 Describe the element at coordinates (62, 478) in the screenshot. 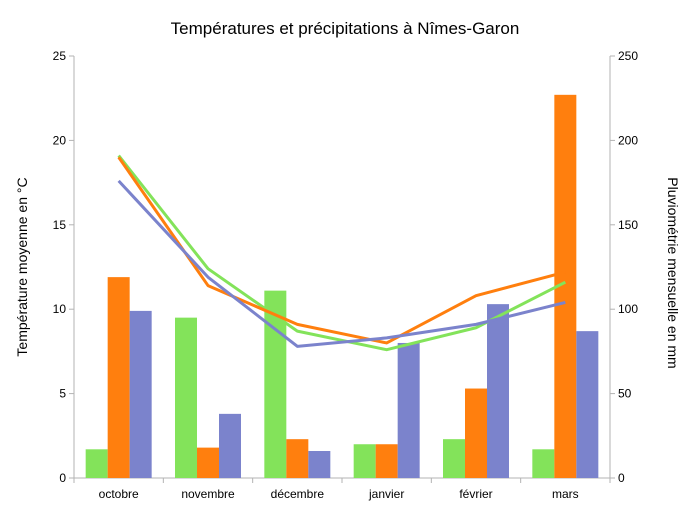

I see `y-tick-label: 0` at that location.